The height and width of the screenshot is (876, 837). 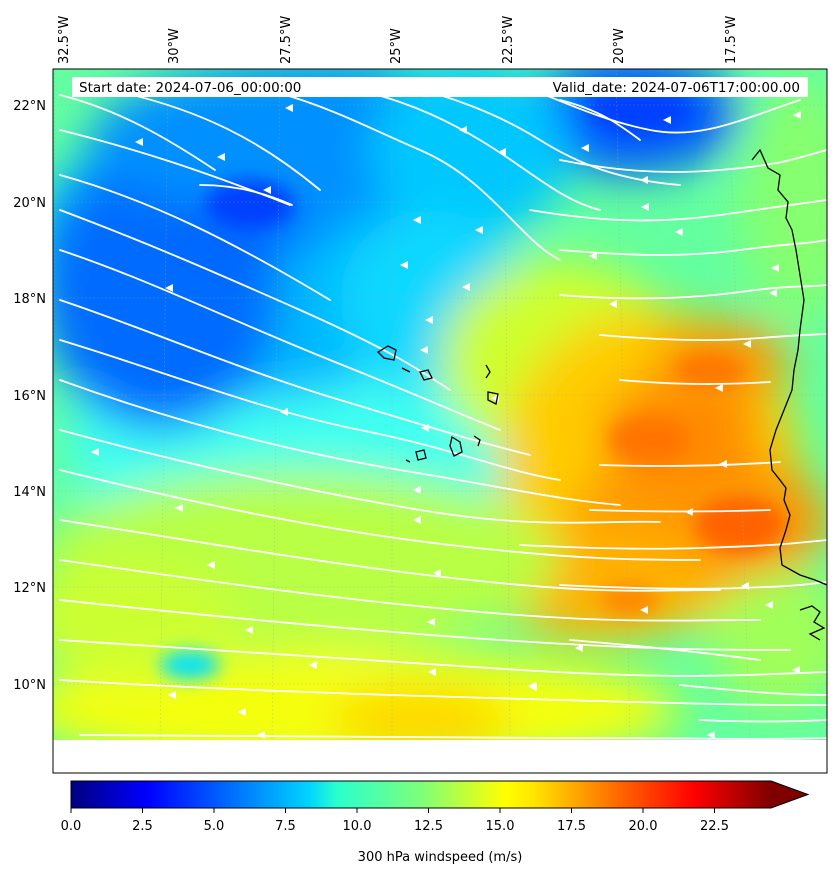 What do you see at coordinates (71, 826) in the screenshot?
I see `colorbar-tick-label: 0.0` at bounding box center [71, 826].